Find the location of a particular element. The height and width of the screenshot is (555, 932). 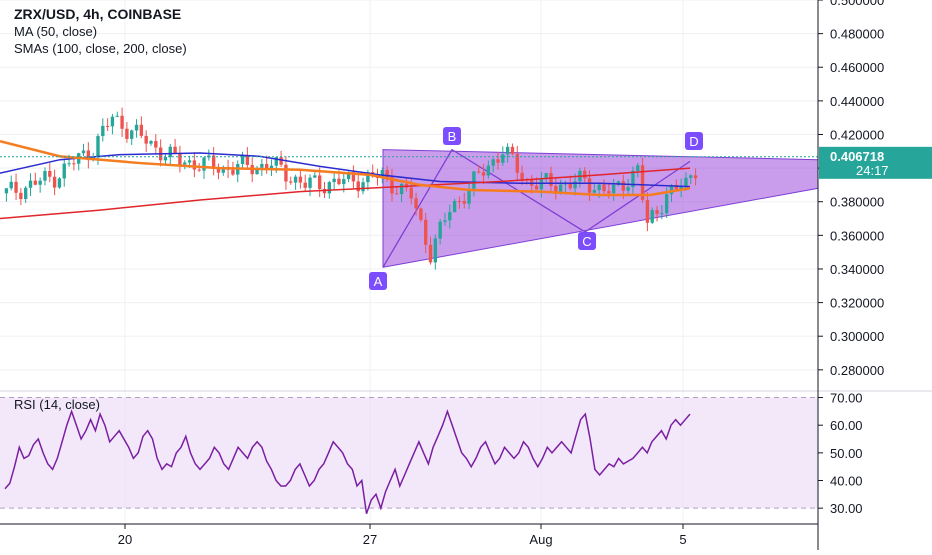

price-tick-label: 0.320000 is located at coordinates (857, 303).